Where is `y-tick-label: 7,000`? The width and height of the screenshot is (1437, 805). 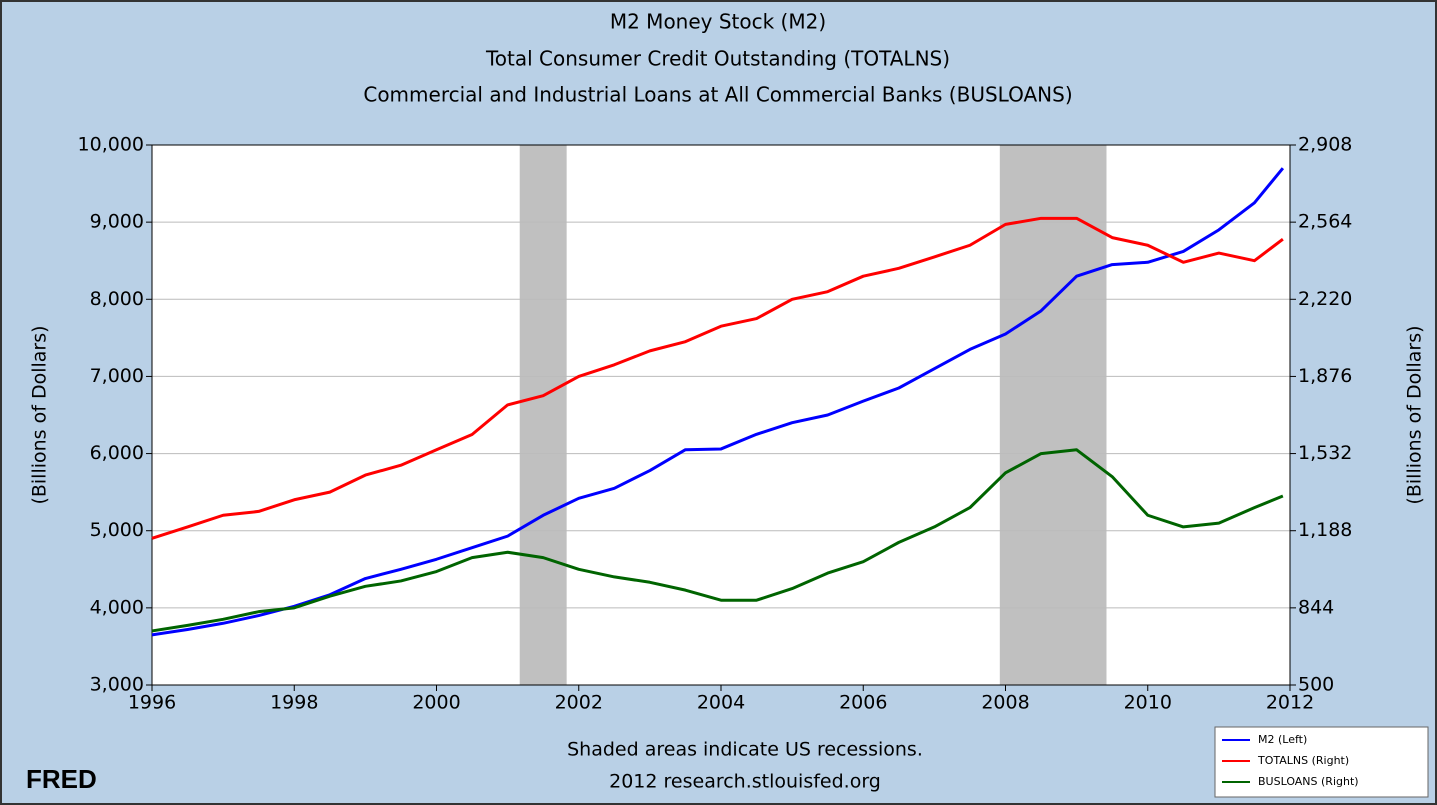
y-tick-label: 7,000 is located at coordinates (117, 376).